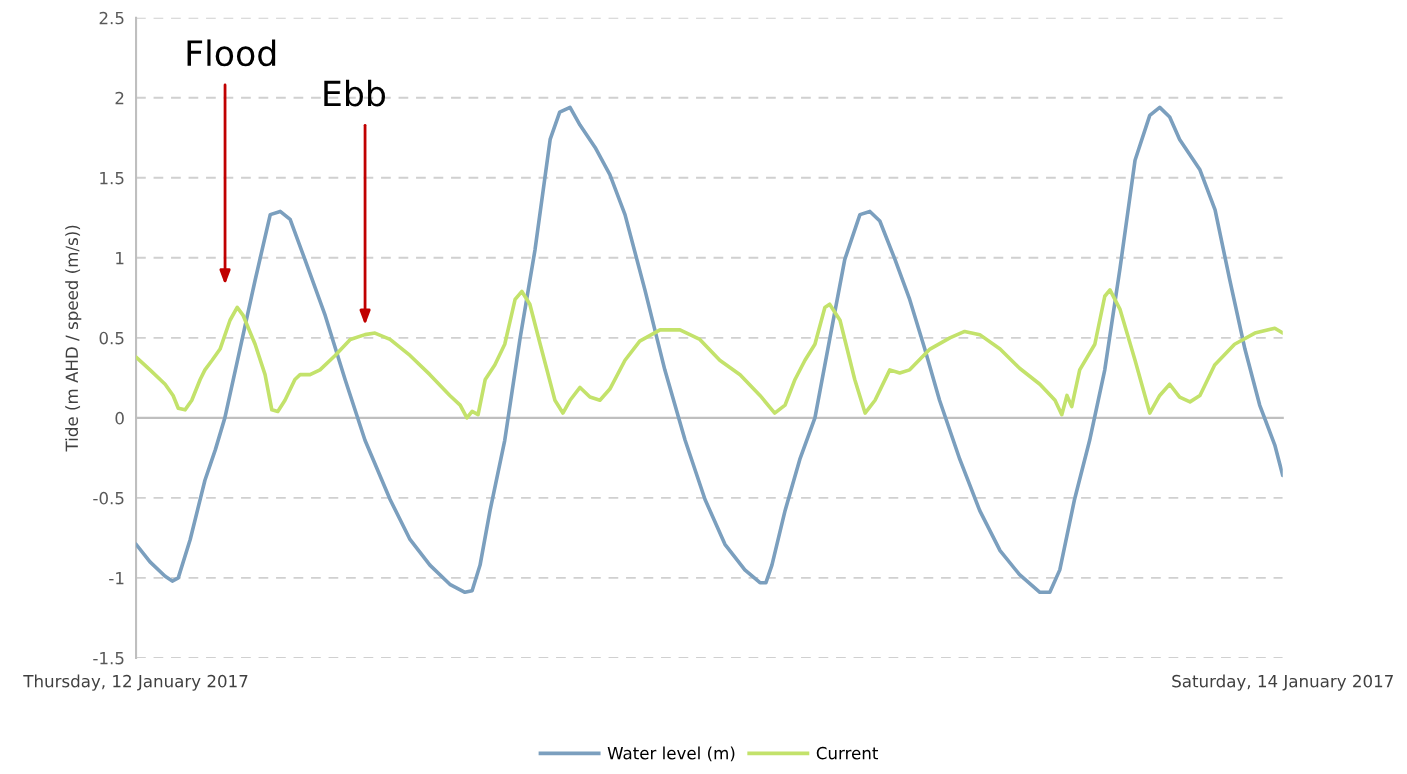 This screenshot has height=774, width=1407. I want to click on y-tick-label: -0.5, so click(108, 498).